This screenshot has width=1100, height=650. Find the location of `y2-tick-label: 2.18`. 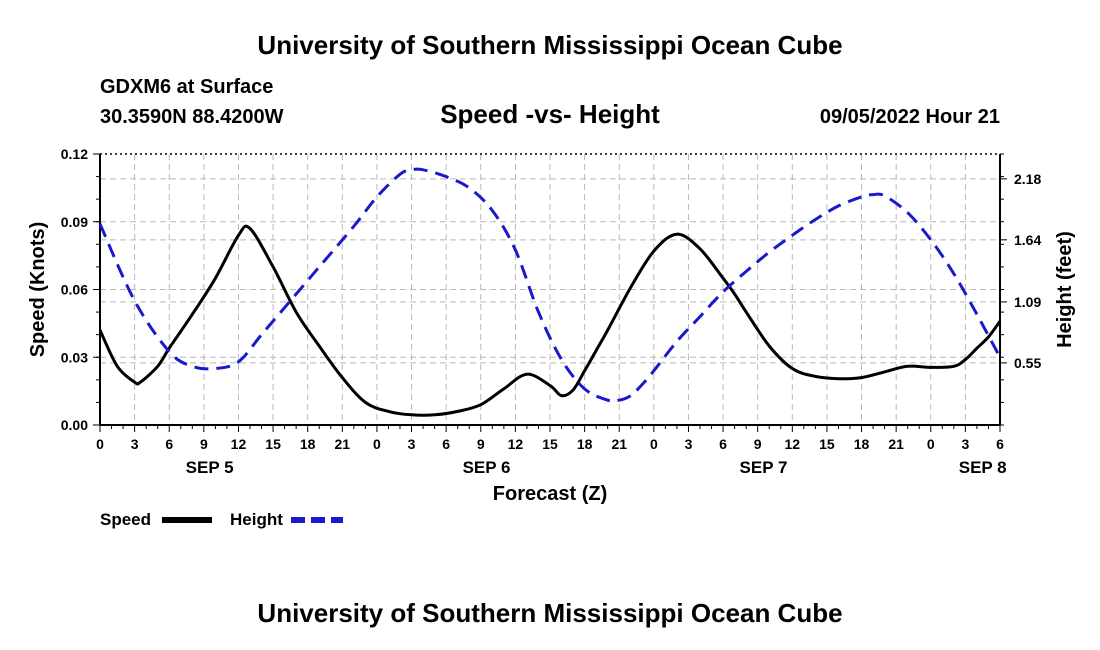

y2-tick-label: 2.18 is located at coordinates (1027, 179).